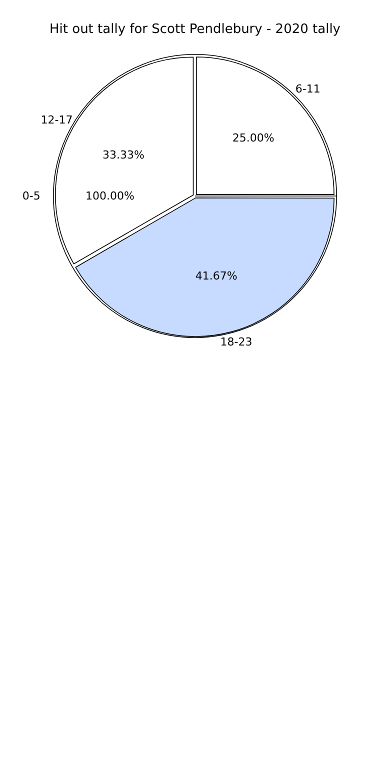 The image size is (390, 780). What do you see at coordinates (236, 342) in the screenshot?
I see `slice-label: 18-23` at bounding box center [236, 342].